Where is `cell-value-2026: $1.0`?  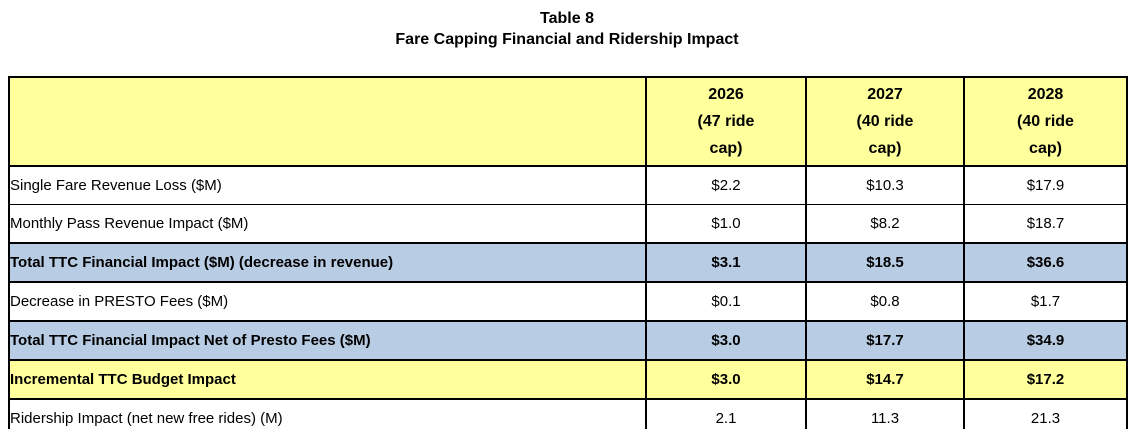
cell-value-2026: $1.0 is located at coordinates (726, 224).